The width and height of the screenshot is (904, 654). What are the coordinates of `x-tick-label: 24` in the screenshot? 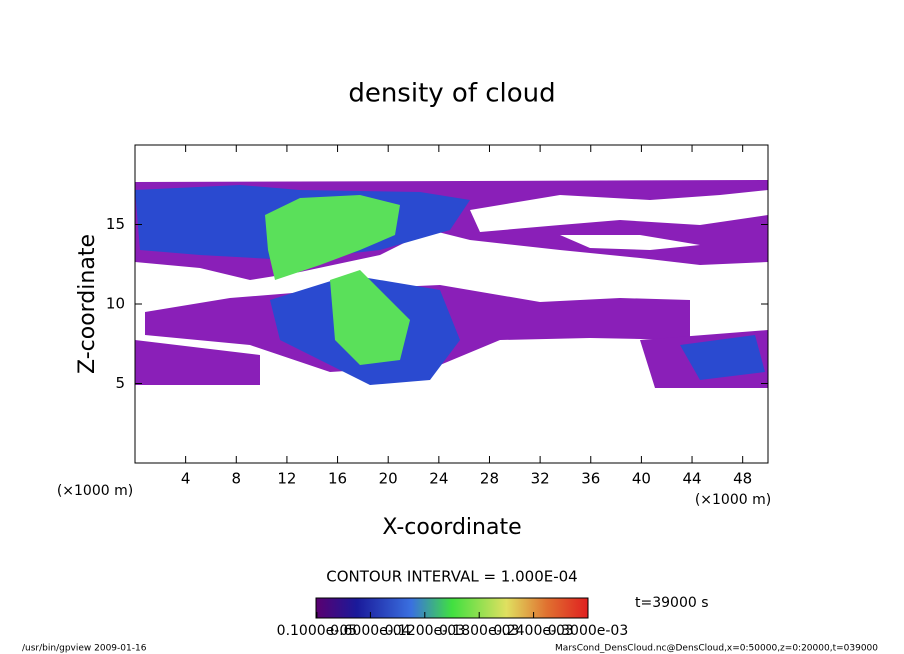 It's located at (438, 479).